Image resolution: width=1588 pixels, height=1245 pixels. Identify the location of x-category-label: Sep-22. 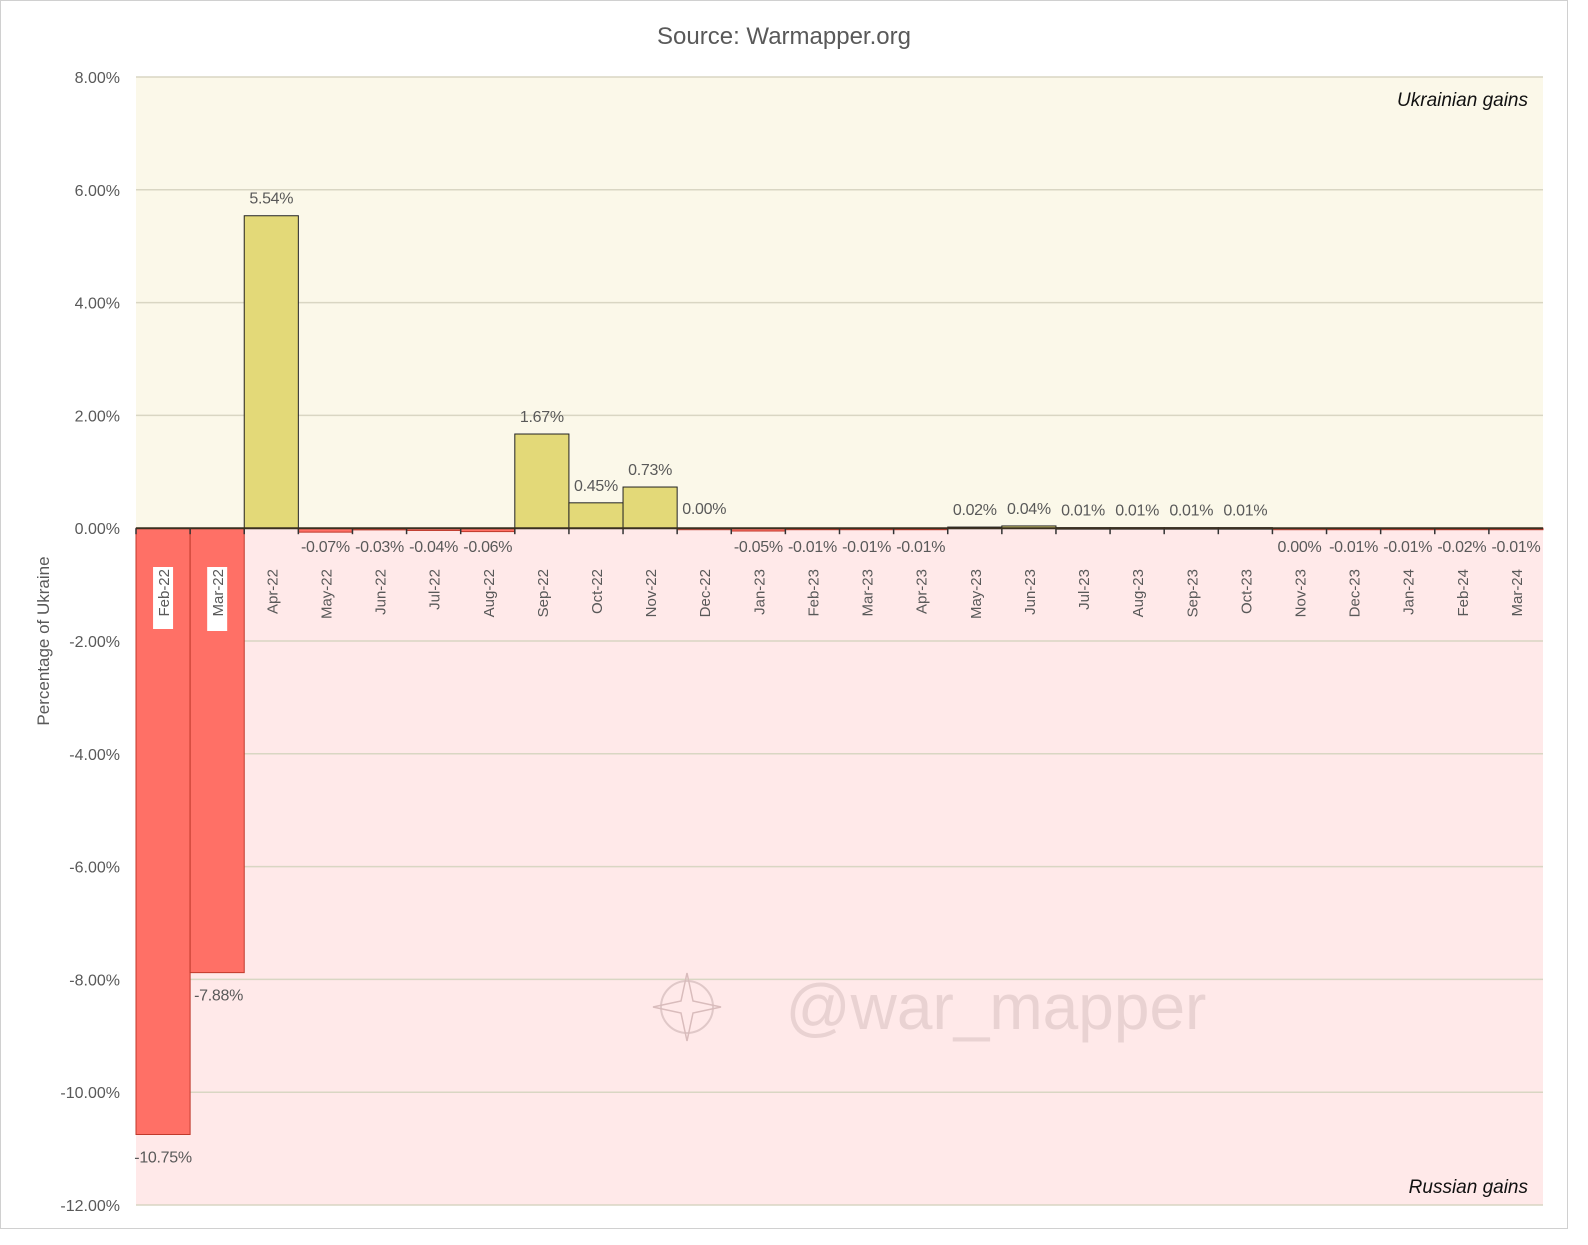
(543, 593).